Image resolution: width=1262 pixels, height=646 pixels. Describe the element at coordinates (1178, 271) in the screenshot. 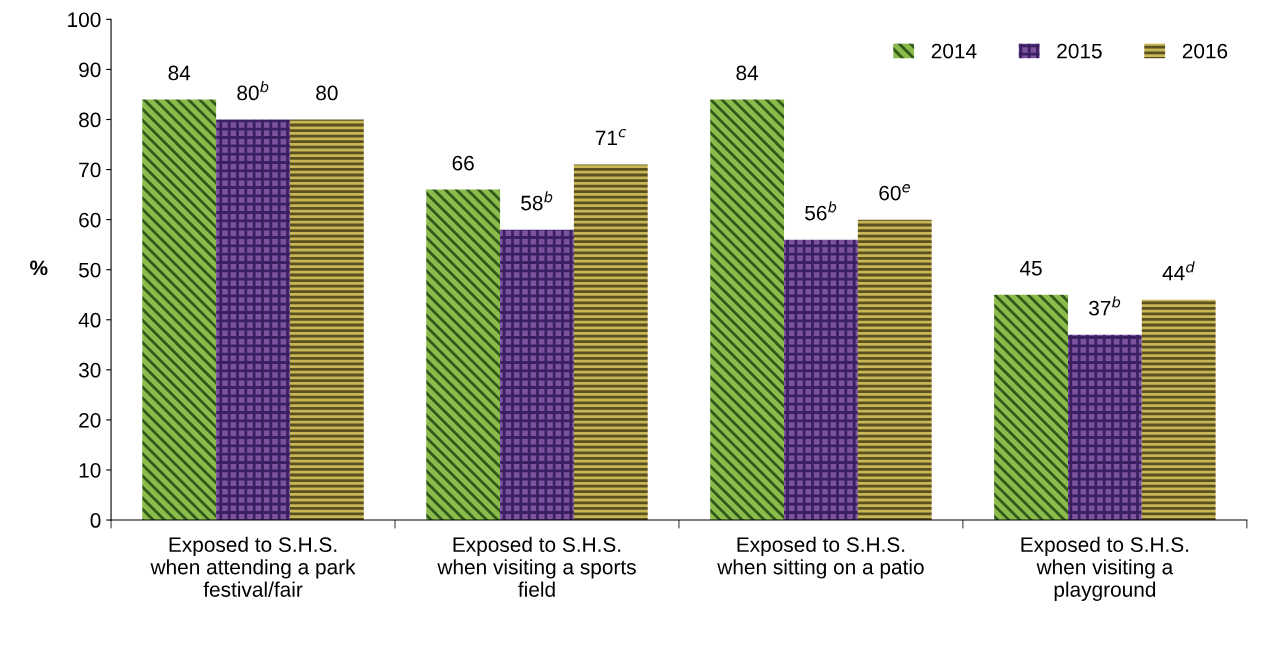

I see `data-label: 44$^{d}$` at that location.